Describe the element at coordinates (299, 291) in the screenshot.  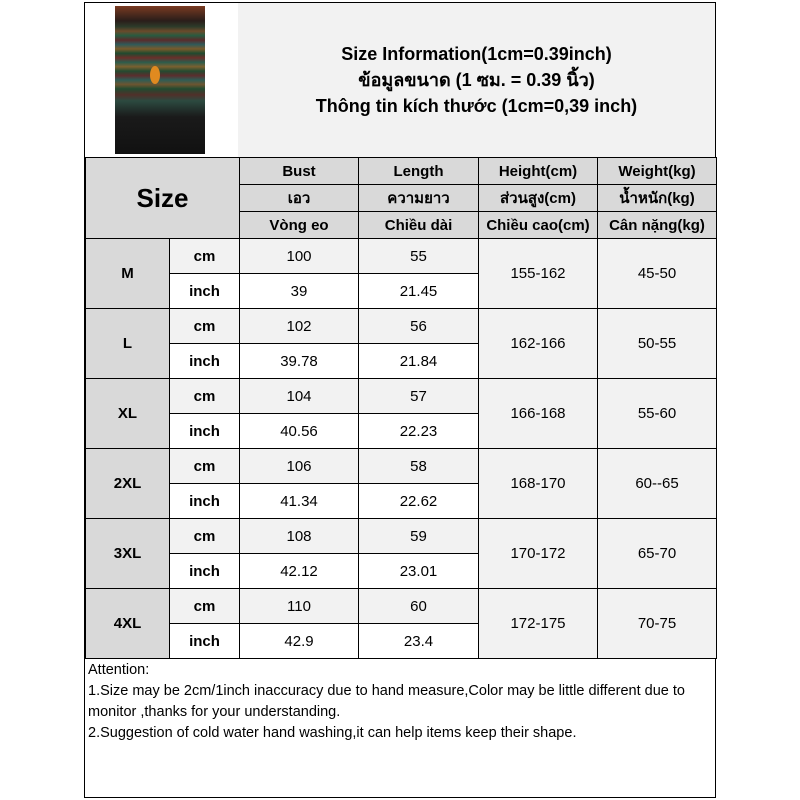
I see `bust-inch: 39` at that location.